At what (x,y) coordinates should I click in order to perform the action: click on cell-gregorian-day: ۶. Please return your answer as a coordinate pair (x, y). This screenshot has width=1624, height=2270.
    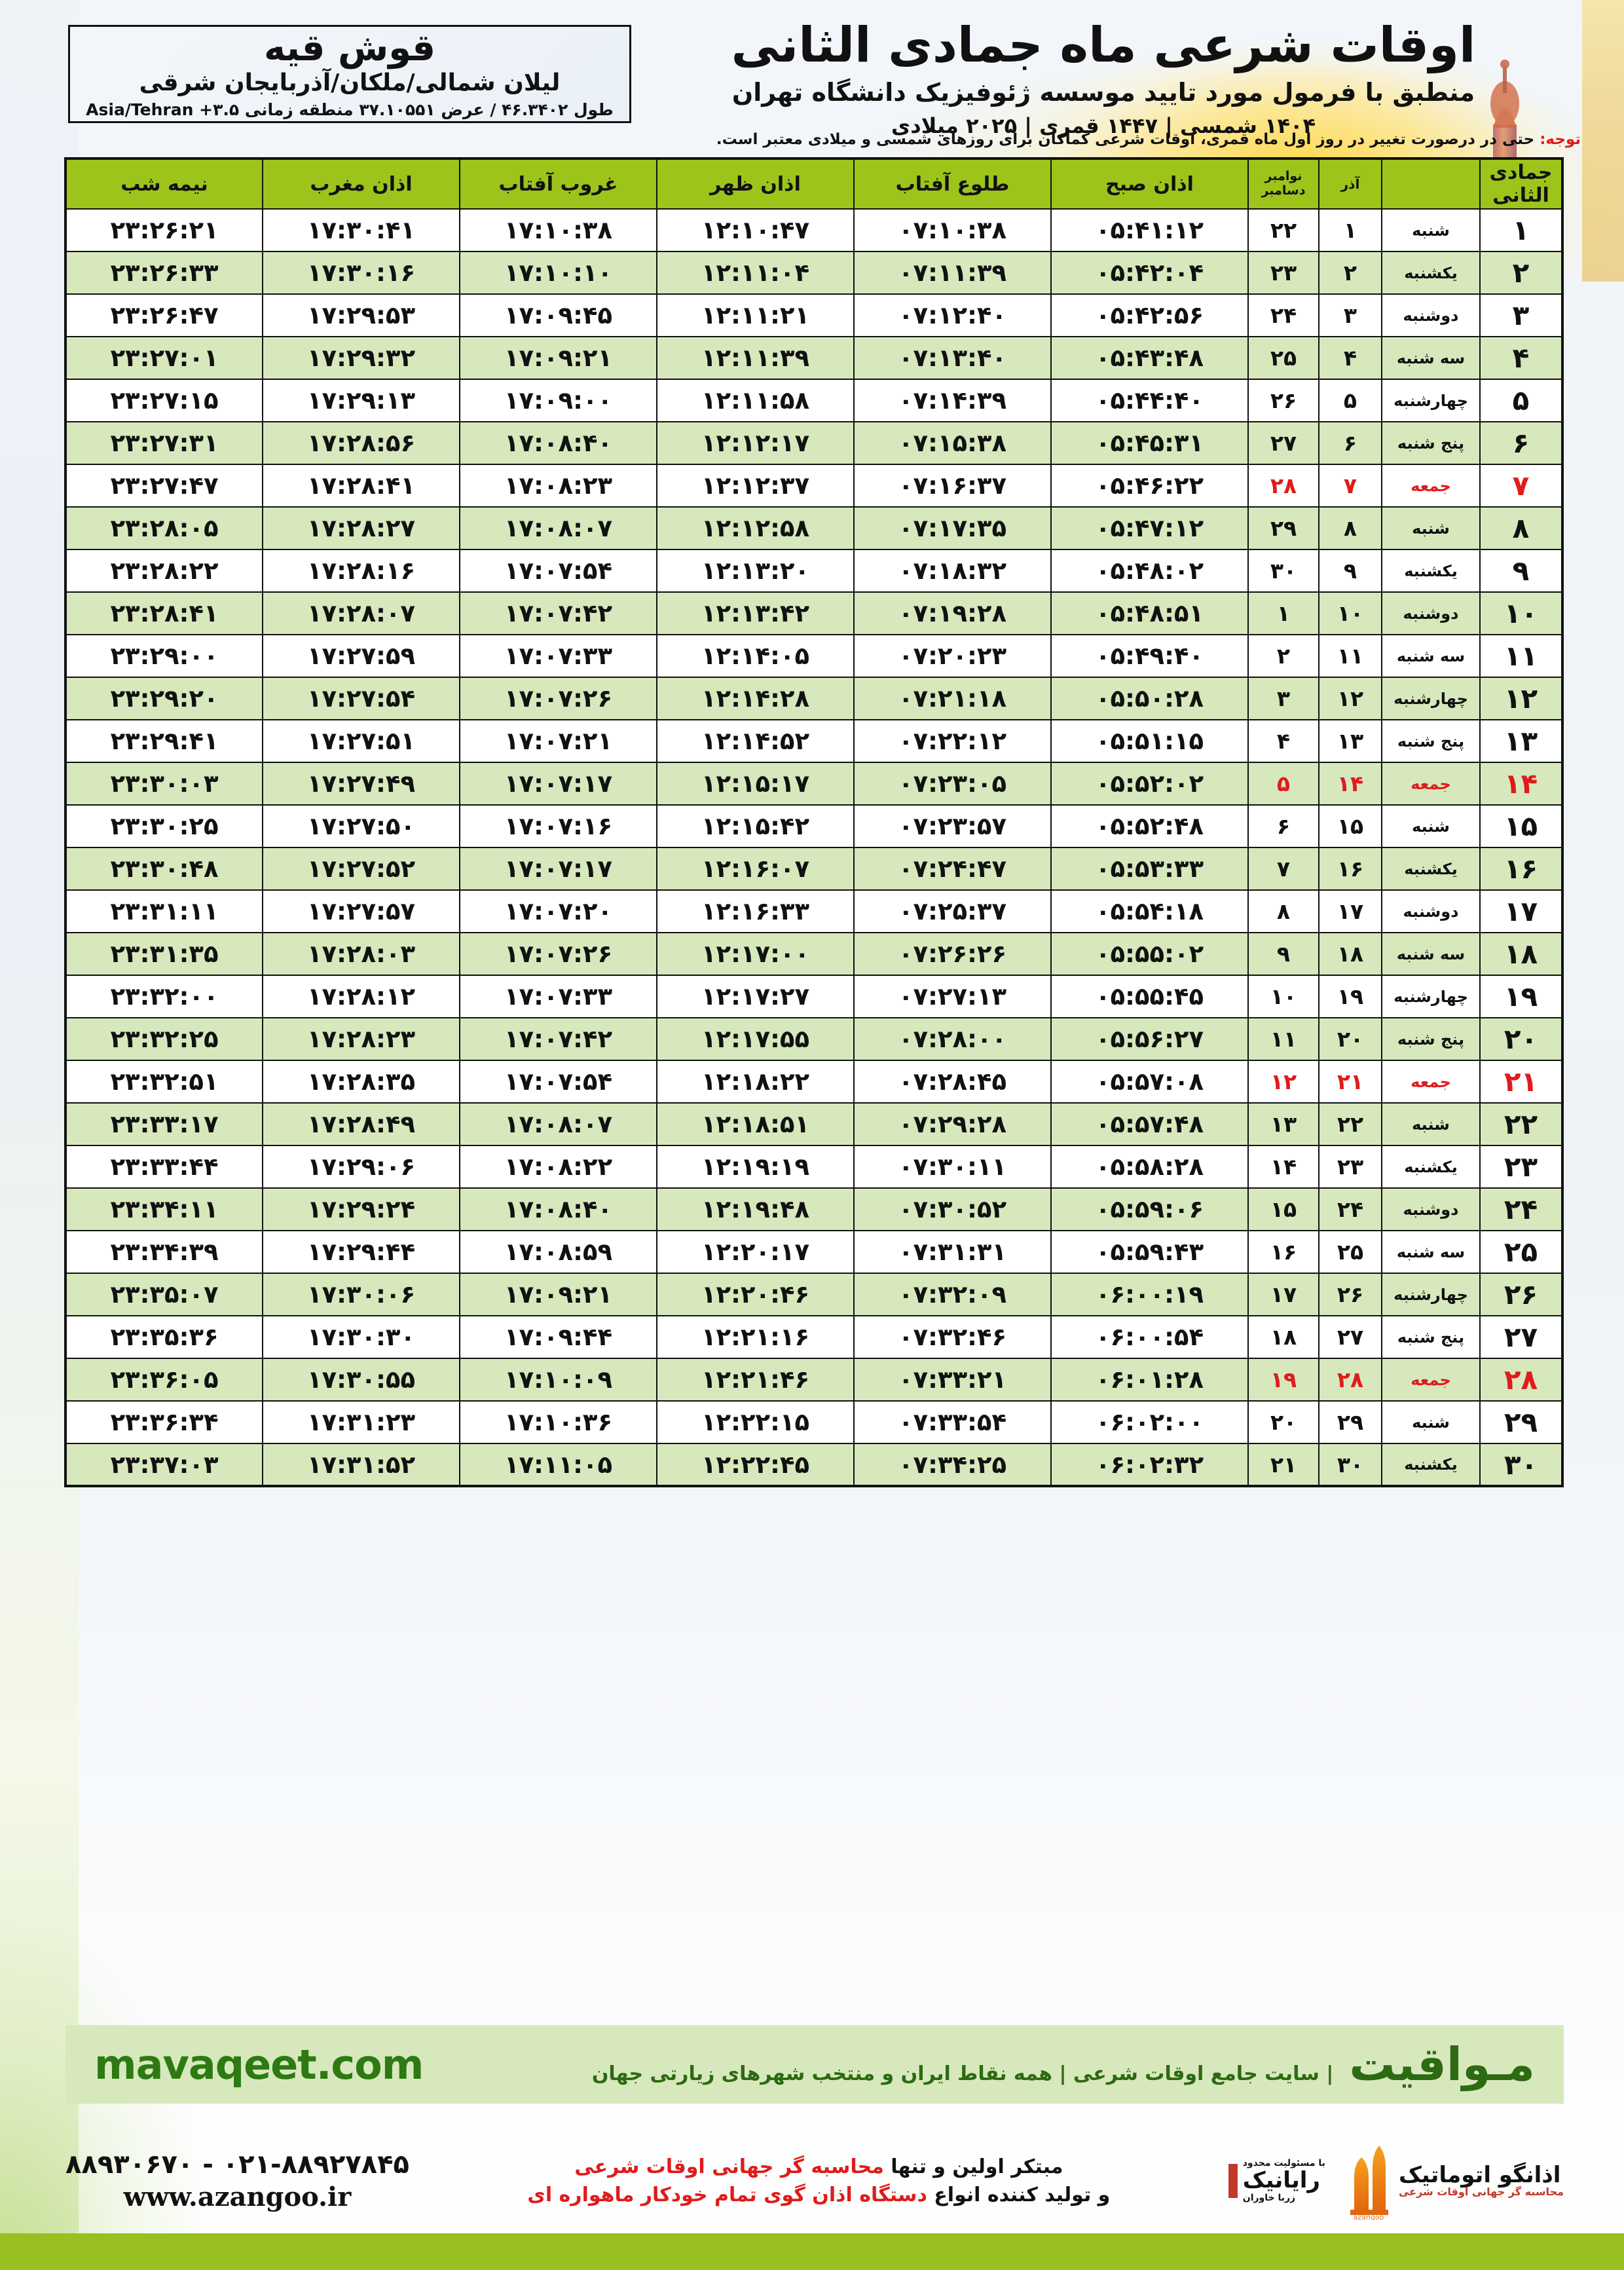
    Looking at the image, I should click on (1283, 826).